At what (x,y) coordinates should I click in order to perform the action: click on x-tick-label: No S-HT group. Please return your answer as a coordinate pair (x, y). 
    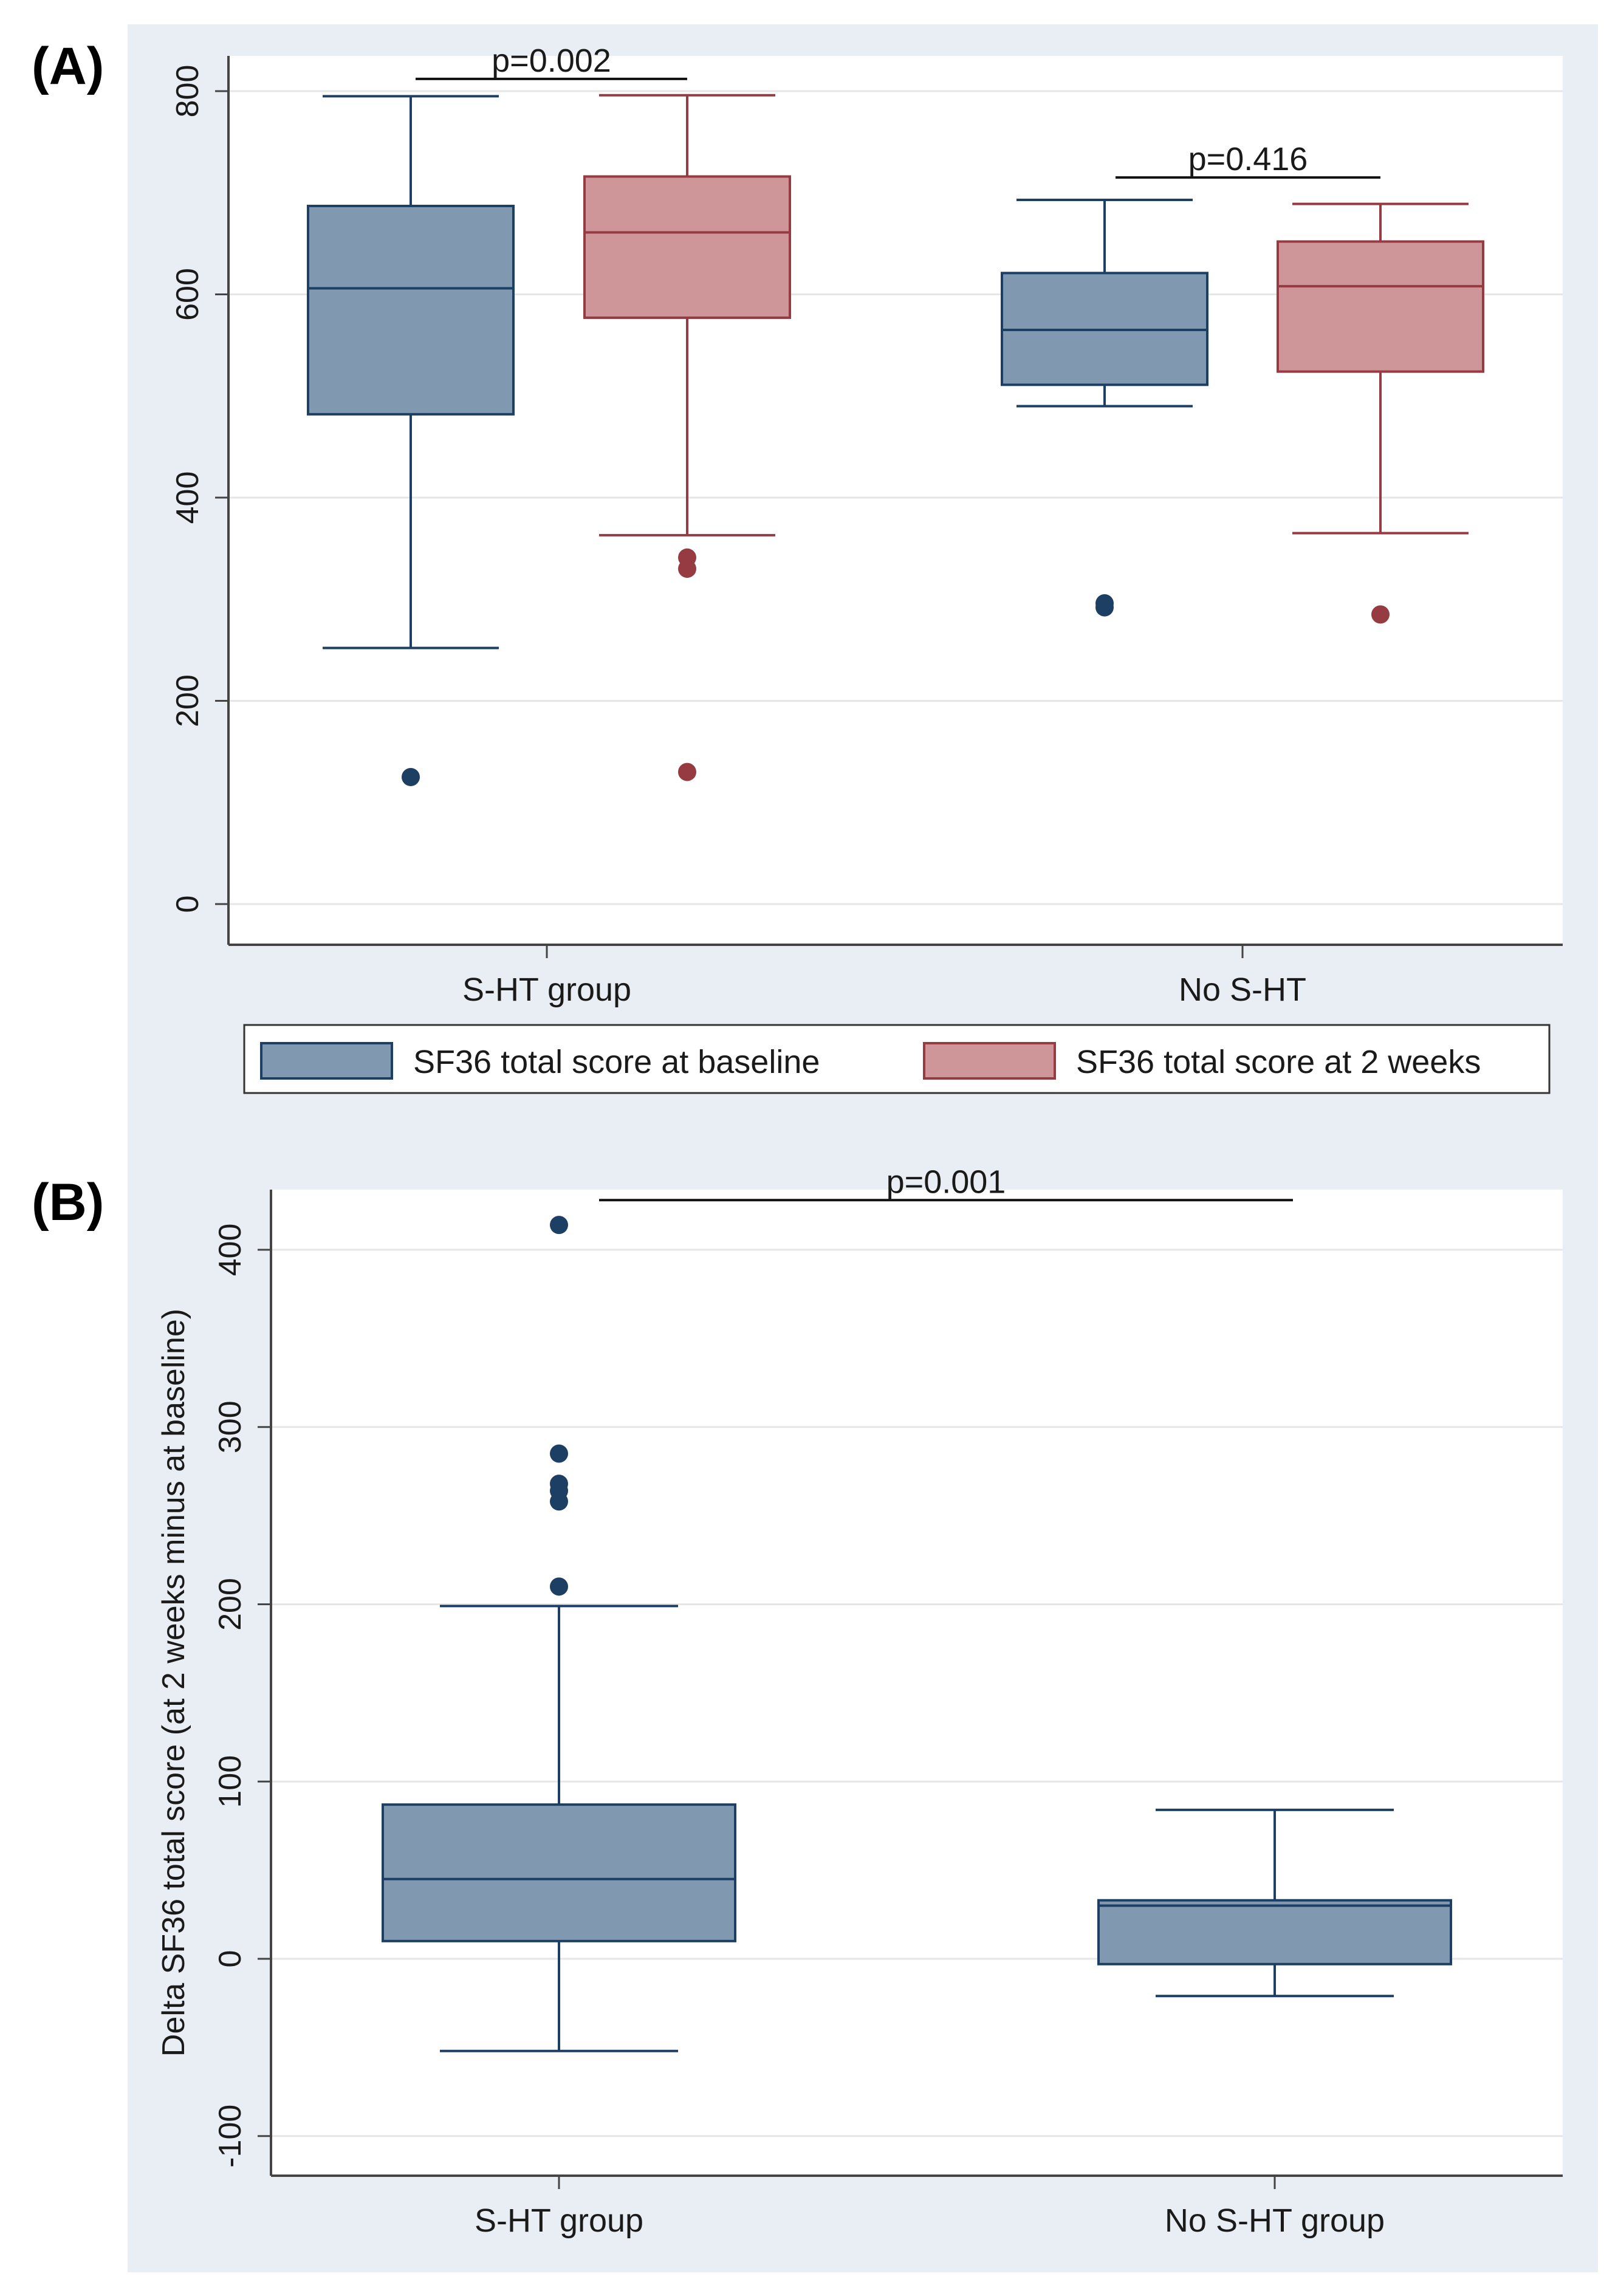
    Looking at the image, I should click on (1275, 2220).